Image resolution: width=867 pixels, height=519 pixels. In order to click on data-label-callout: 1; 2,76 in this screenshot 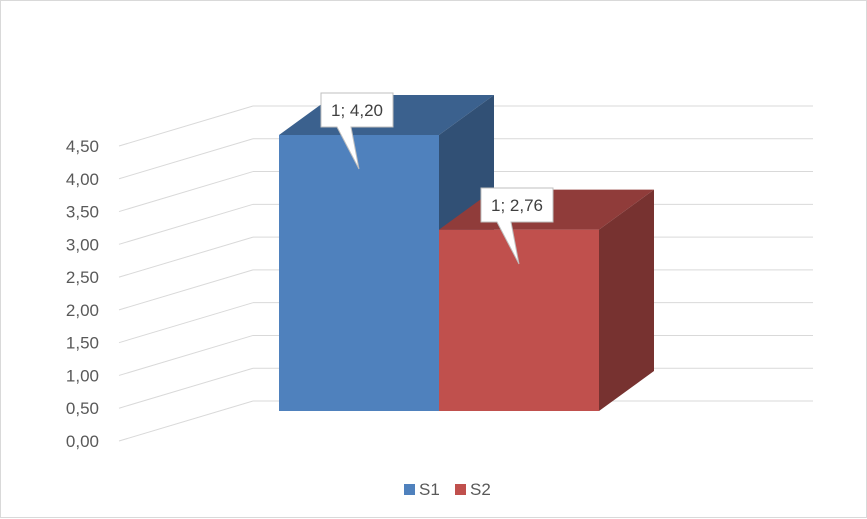, I will do `click(517, 226)`.